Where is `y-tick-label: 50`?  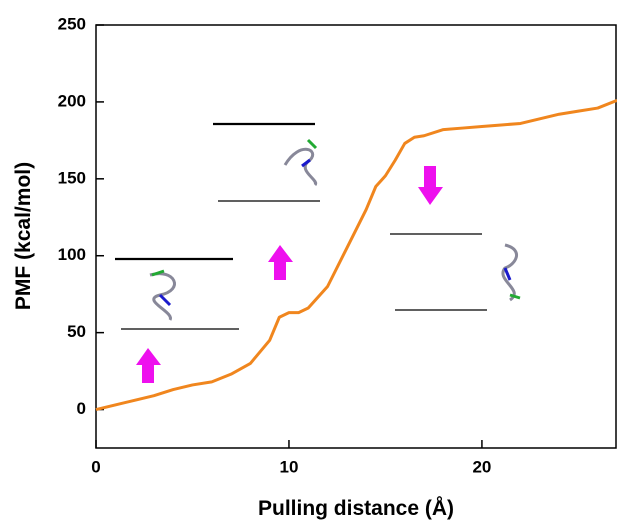 y-tick-label: 50 is located at coordinates (76, 331).